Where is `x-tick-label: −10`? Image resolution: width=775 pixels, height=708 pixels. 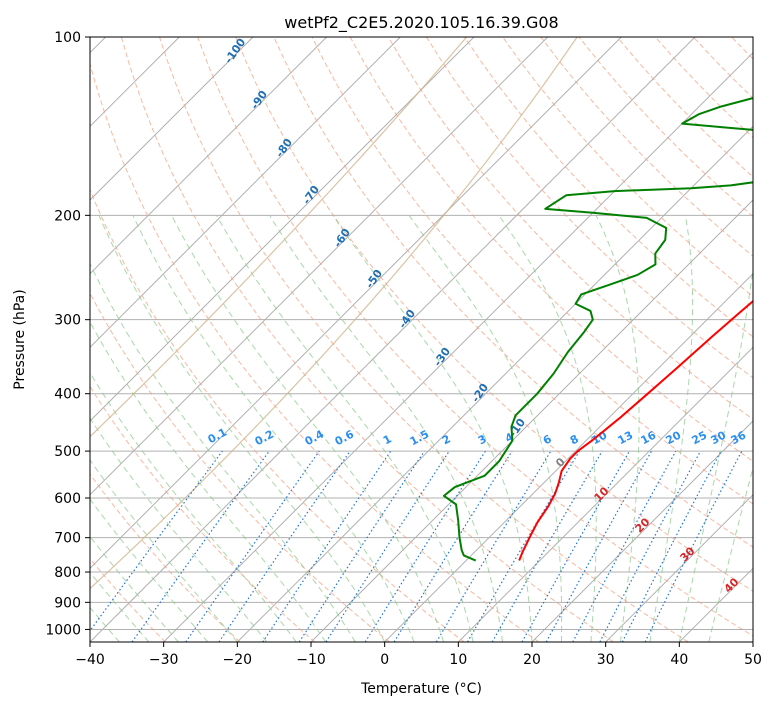
x-tick-label: −10 is located at coordinates (311, 660).